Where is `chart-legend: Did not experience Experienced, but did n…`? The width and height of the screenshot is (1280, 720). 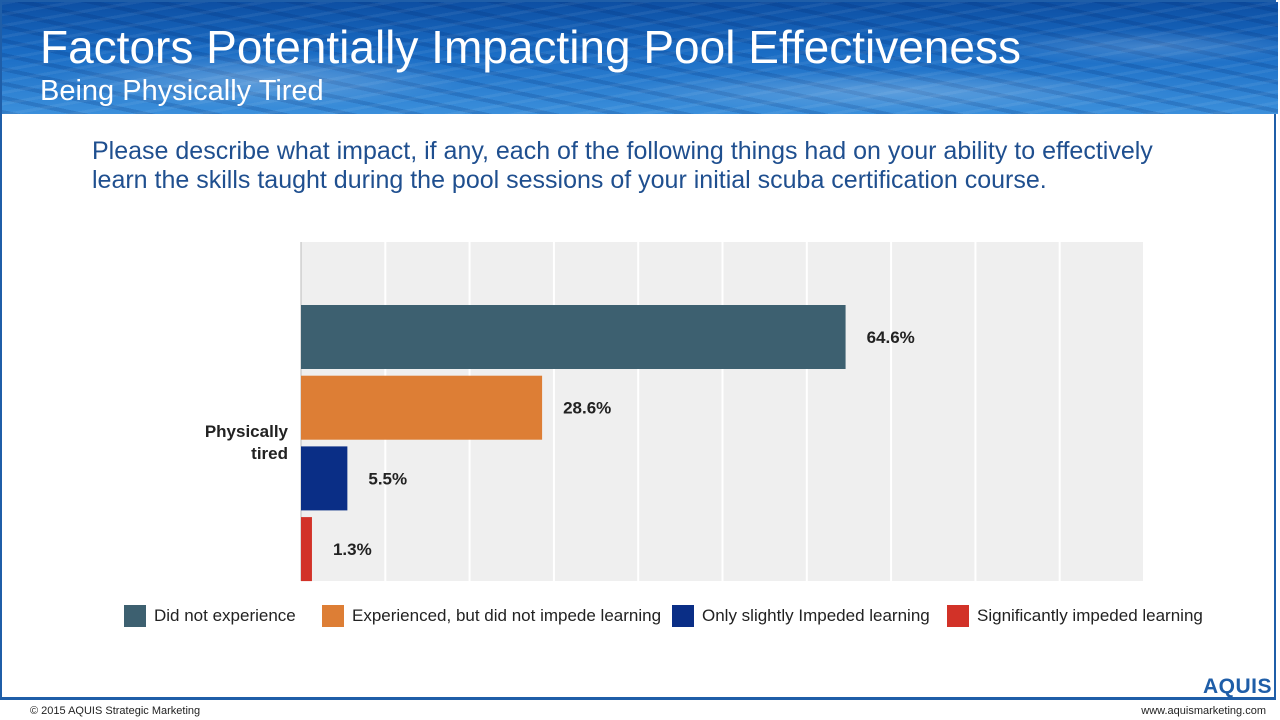 chart-legend: Did not experience Experienced, but did n… is located at coordinates (640, 616).